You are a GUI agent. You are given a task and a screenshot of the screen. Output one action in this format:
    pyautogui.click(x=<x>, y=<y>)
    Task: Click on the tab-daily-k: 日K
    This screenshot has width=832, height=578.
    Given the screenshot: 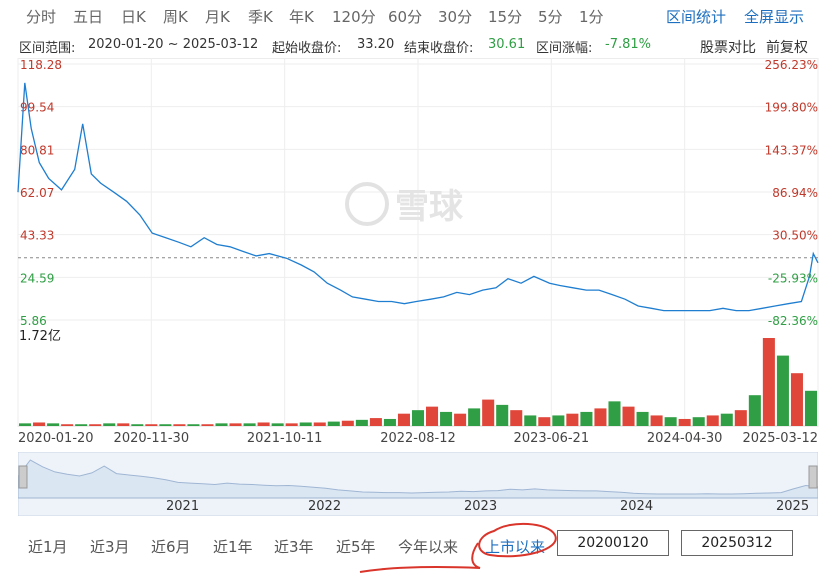 What is the action you would take?
    pyautogui.click(x=133, y=17)
    